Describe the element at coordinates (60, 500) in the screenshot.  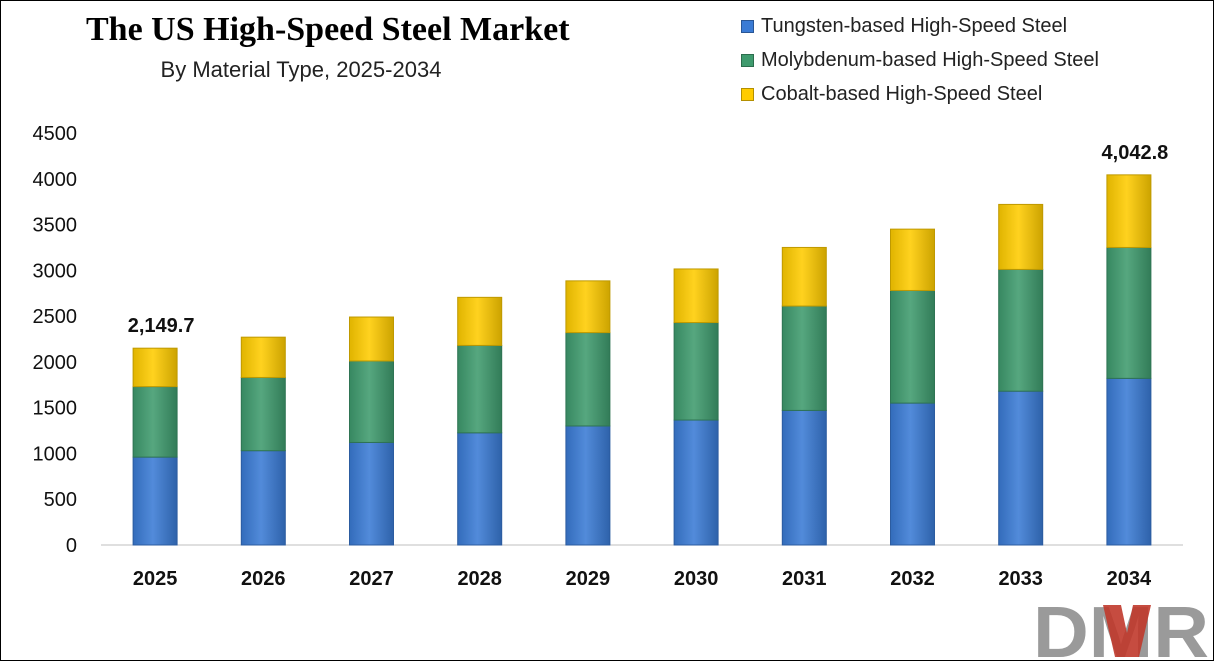
I see `y-tick-label: 500` at that location.